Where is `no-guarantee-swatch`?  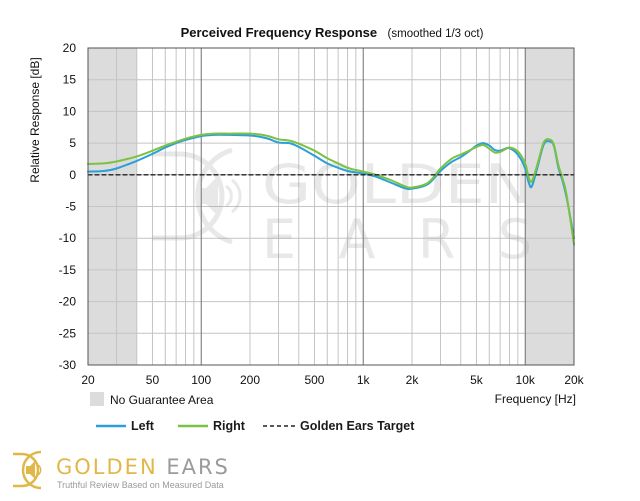
no-guarantee-swatch is located at coordinates (97, 399).